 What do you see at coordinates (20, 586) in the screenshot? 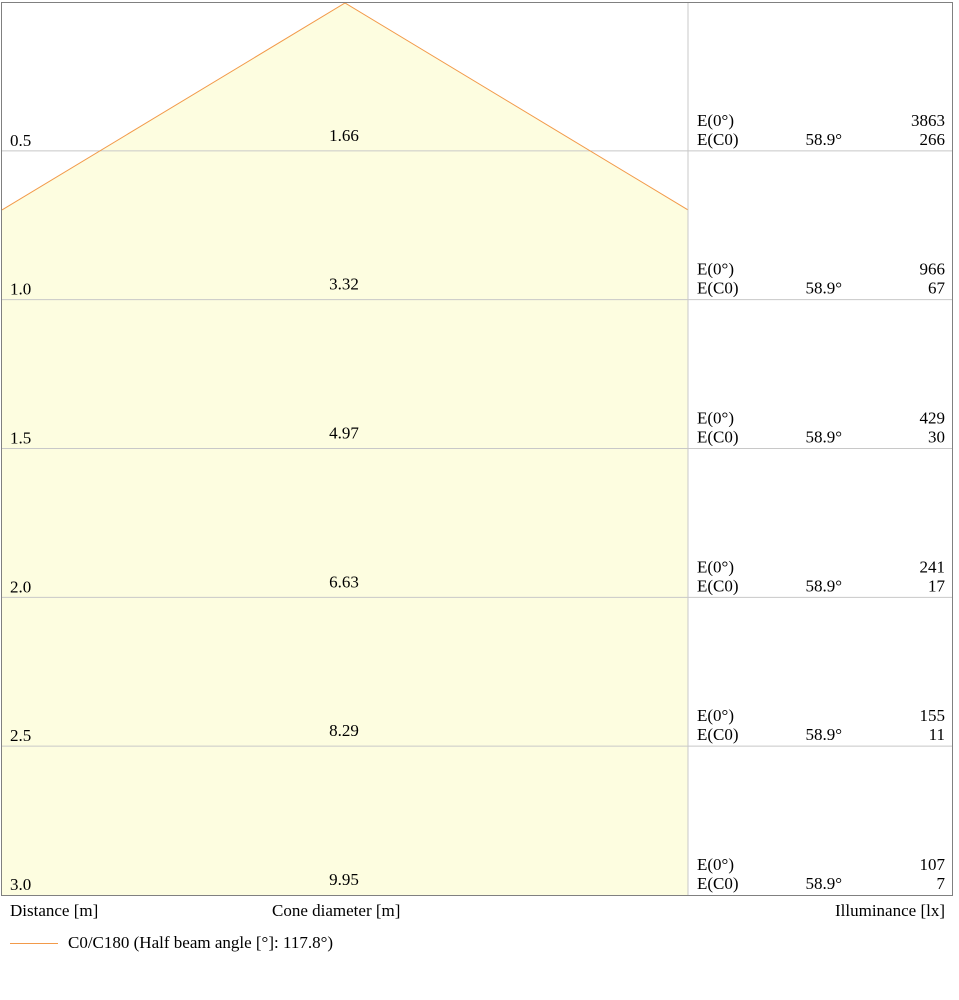
I see `distance-label: 2.0` at bounding box center [20, 586].